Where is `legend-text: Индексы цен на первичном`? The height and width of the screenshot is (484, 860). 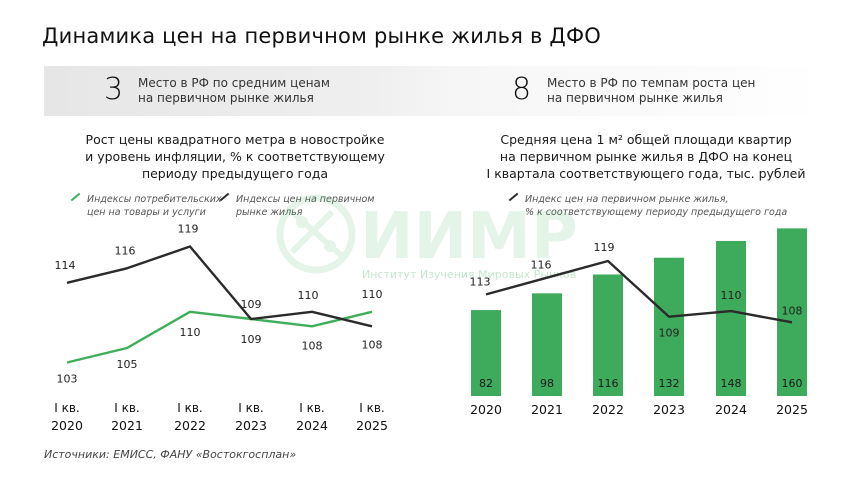
legend-text: Индексы цен на первичном is located at coordinates (305, 199).